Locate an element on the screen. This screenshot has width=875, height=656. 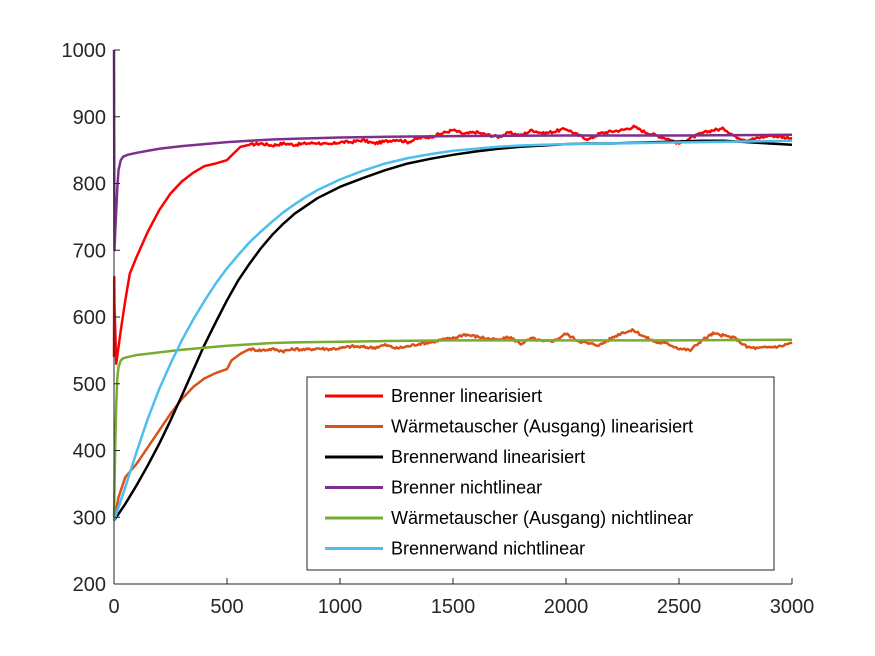
legend-label-5: Wärmetauscher (Ausgang) nichtlinear is located at coordinates (542, 518).